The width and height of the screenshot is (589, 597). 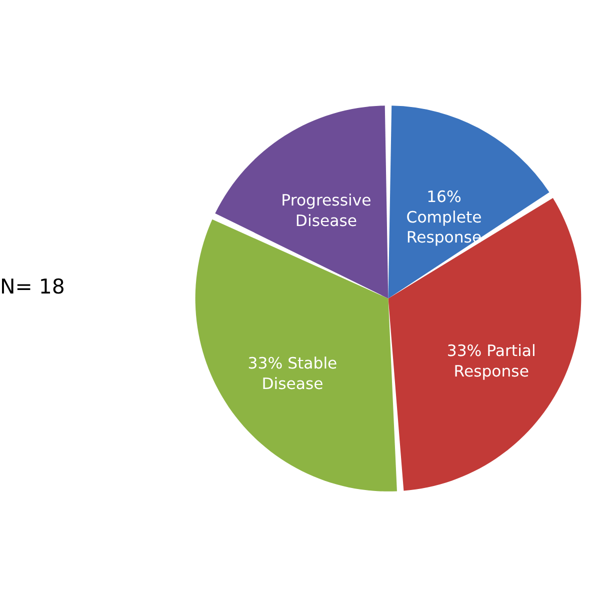 What do you see at coordinates (32, 286) in the screenshot?
I see `text: N= 18` at bounding box center [32, 286].